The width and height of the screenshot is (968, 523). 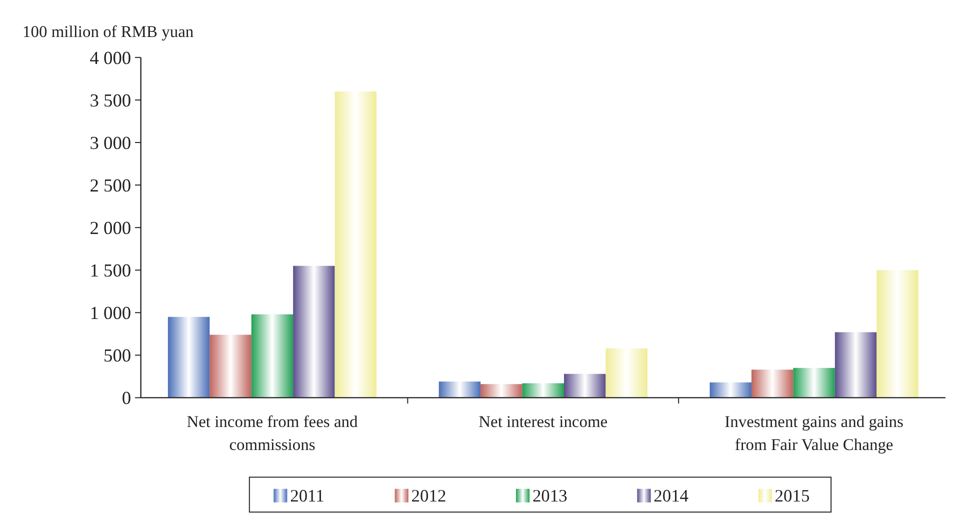 I want to click on y-axis-title: 100 million of RMB yuan, so click(x=108, y=32).